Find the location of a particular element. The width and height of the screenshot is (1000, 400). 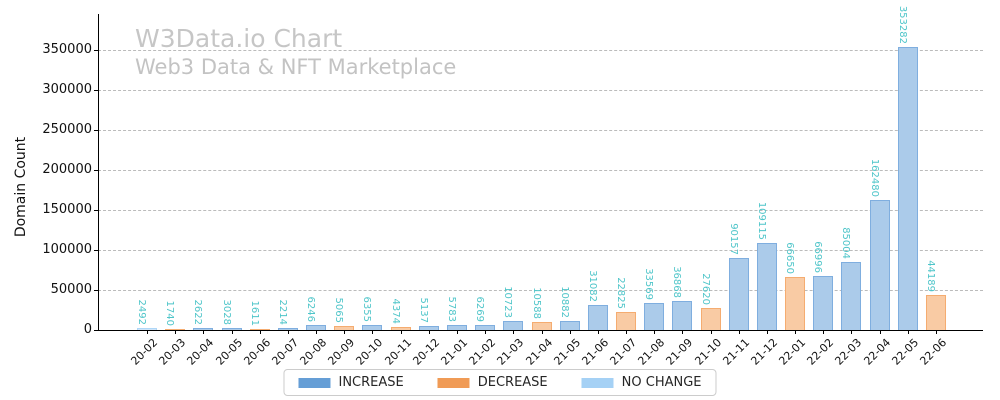

bar-value-label: 22825 is located at coordinates (621, 292).